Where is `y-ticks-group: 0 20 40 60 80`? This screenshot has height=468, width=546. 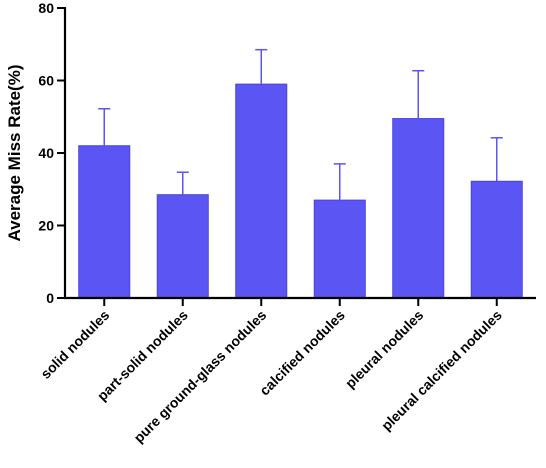 y-ticks-group: 0 20 40 60 80 is located at coordinates (51, 153).